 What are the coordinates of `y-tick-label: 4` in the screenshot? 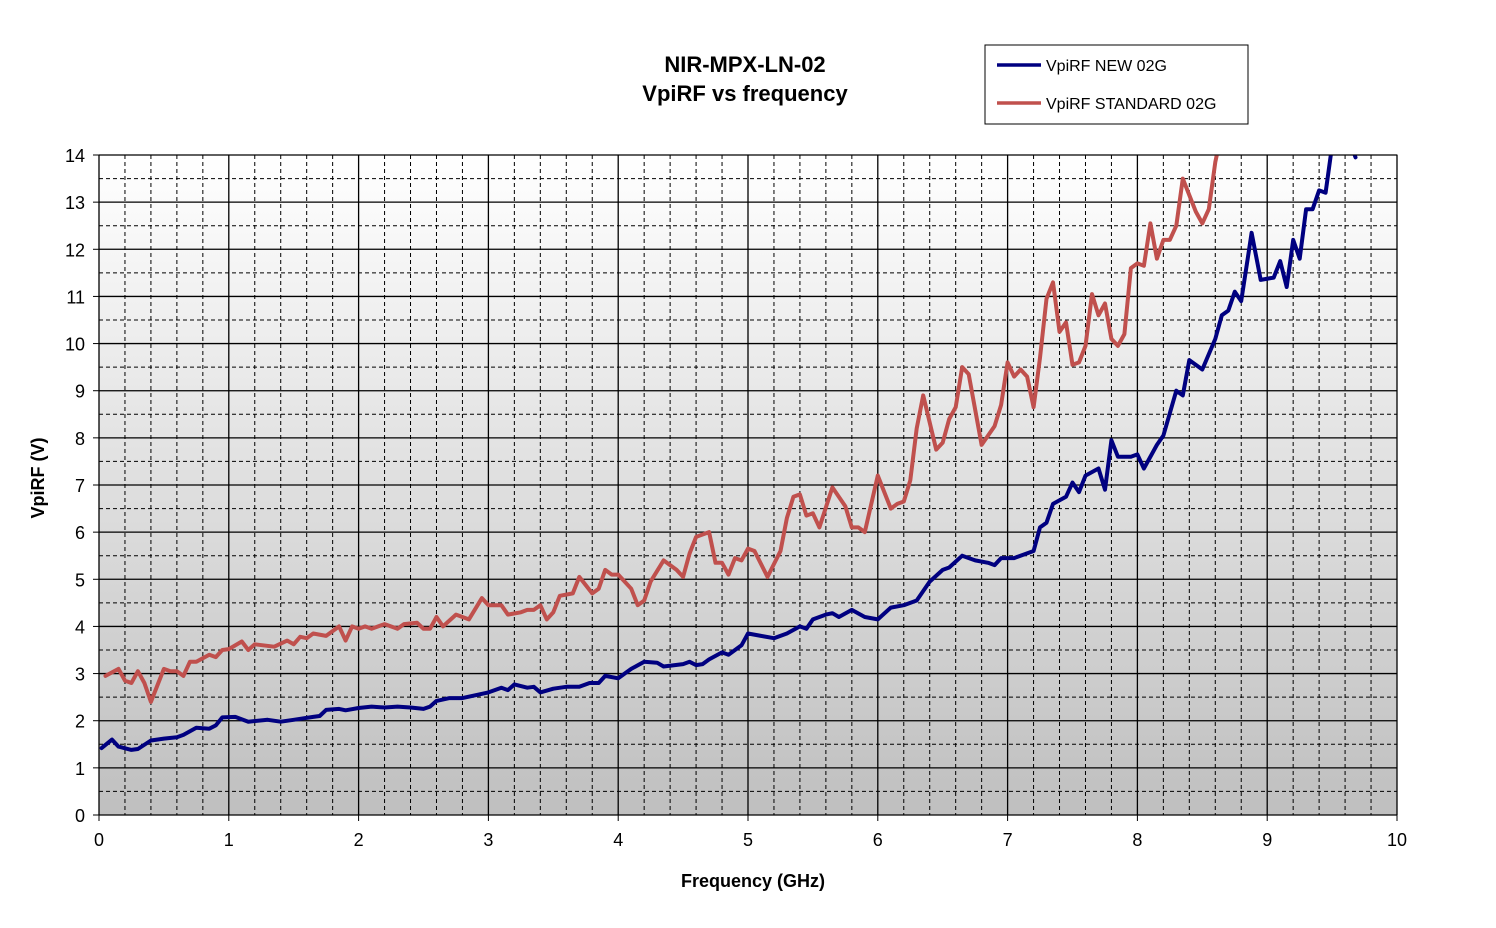 It's located at (80, 627).